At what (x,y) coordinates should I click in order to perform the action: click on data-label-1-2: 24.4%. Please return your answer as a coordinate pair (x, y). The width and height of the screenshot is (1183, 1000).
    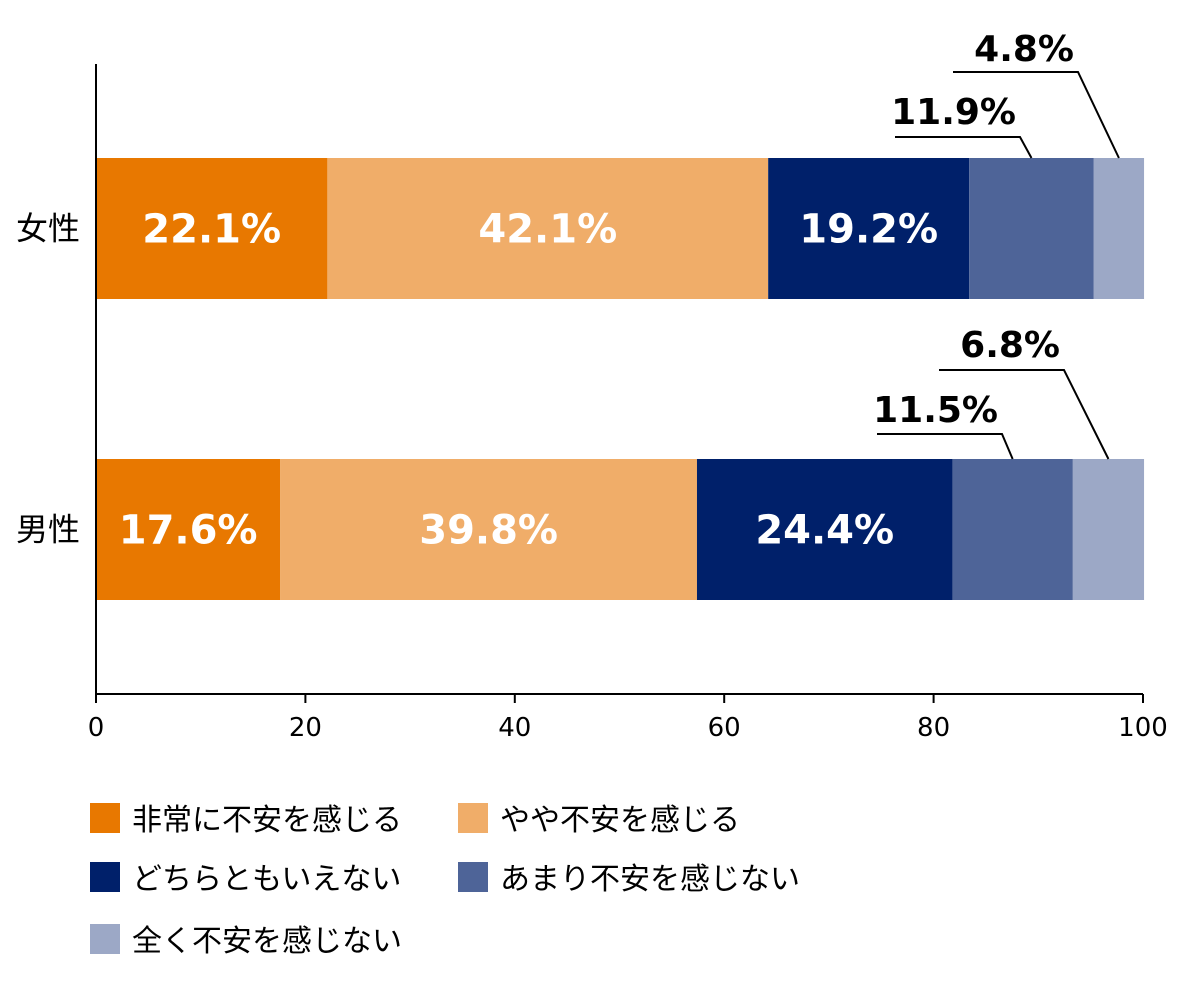
    Looking at the image, I should click on (824, 531).